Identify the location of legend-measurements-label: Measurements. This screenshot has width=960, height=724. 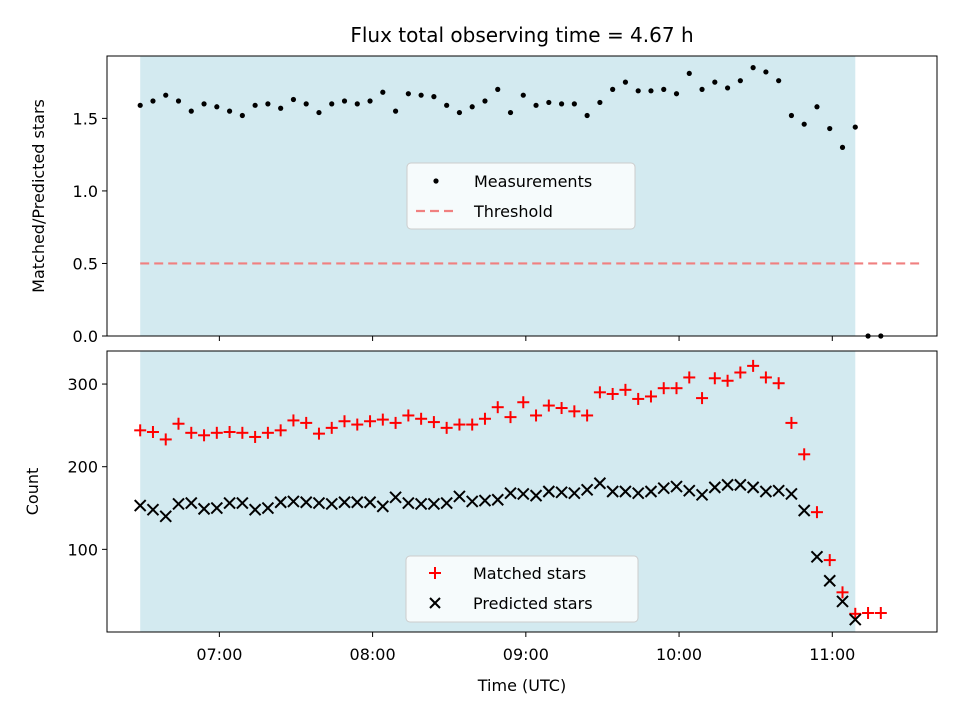
(533, 181).